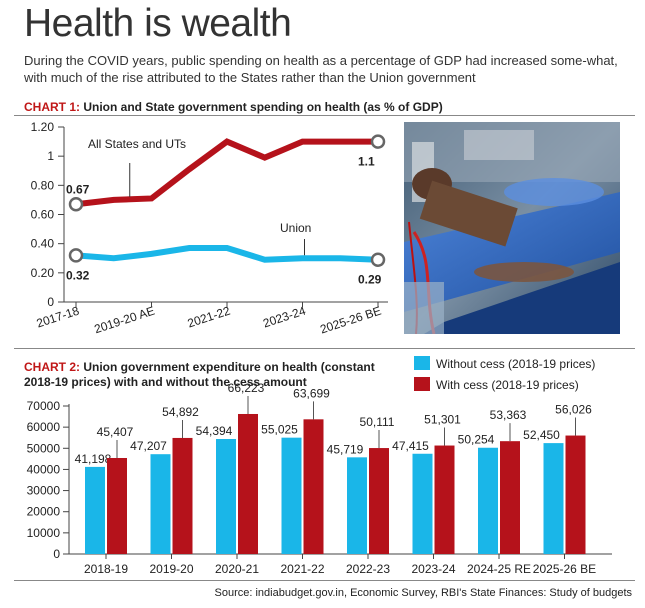 The image size is (645, 608). What do you see at coordinates (433, 569) in the screenshot?
I see `x-category-label: 2023-24` at bounding box center [433, 569].